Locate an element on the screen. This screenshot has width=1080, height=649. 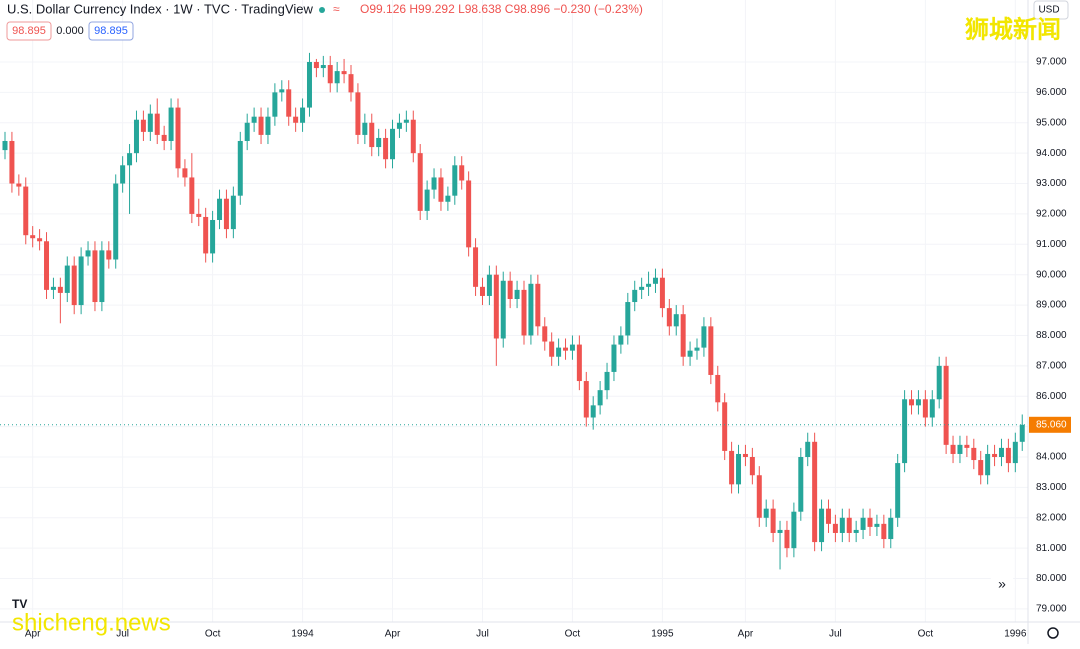
y-tick-label: 81.000 is located at coordinates (1051, 548).